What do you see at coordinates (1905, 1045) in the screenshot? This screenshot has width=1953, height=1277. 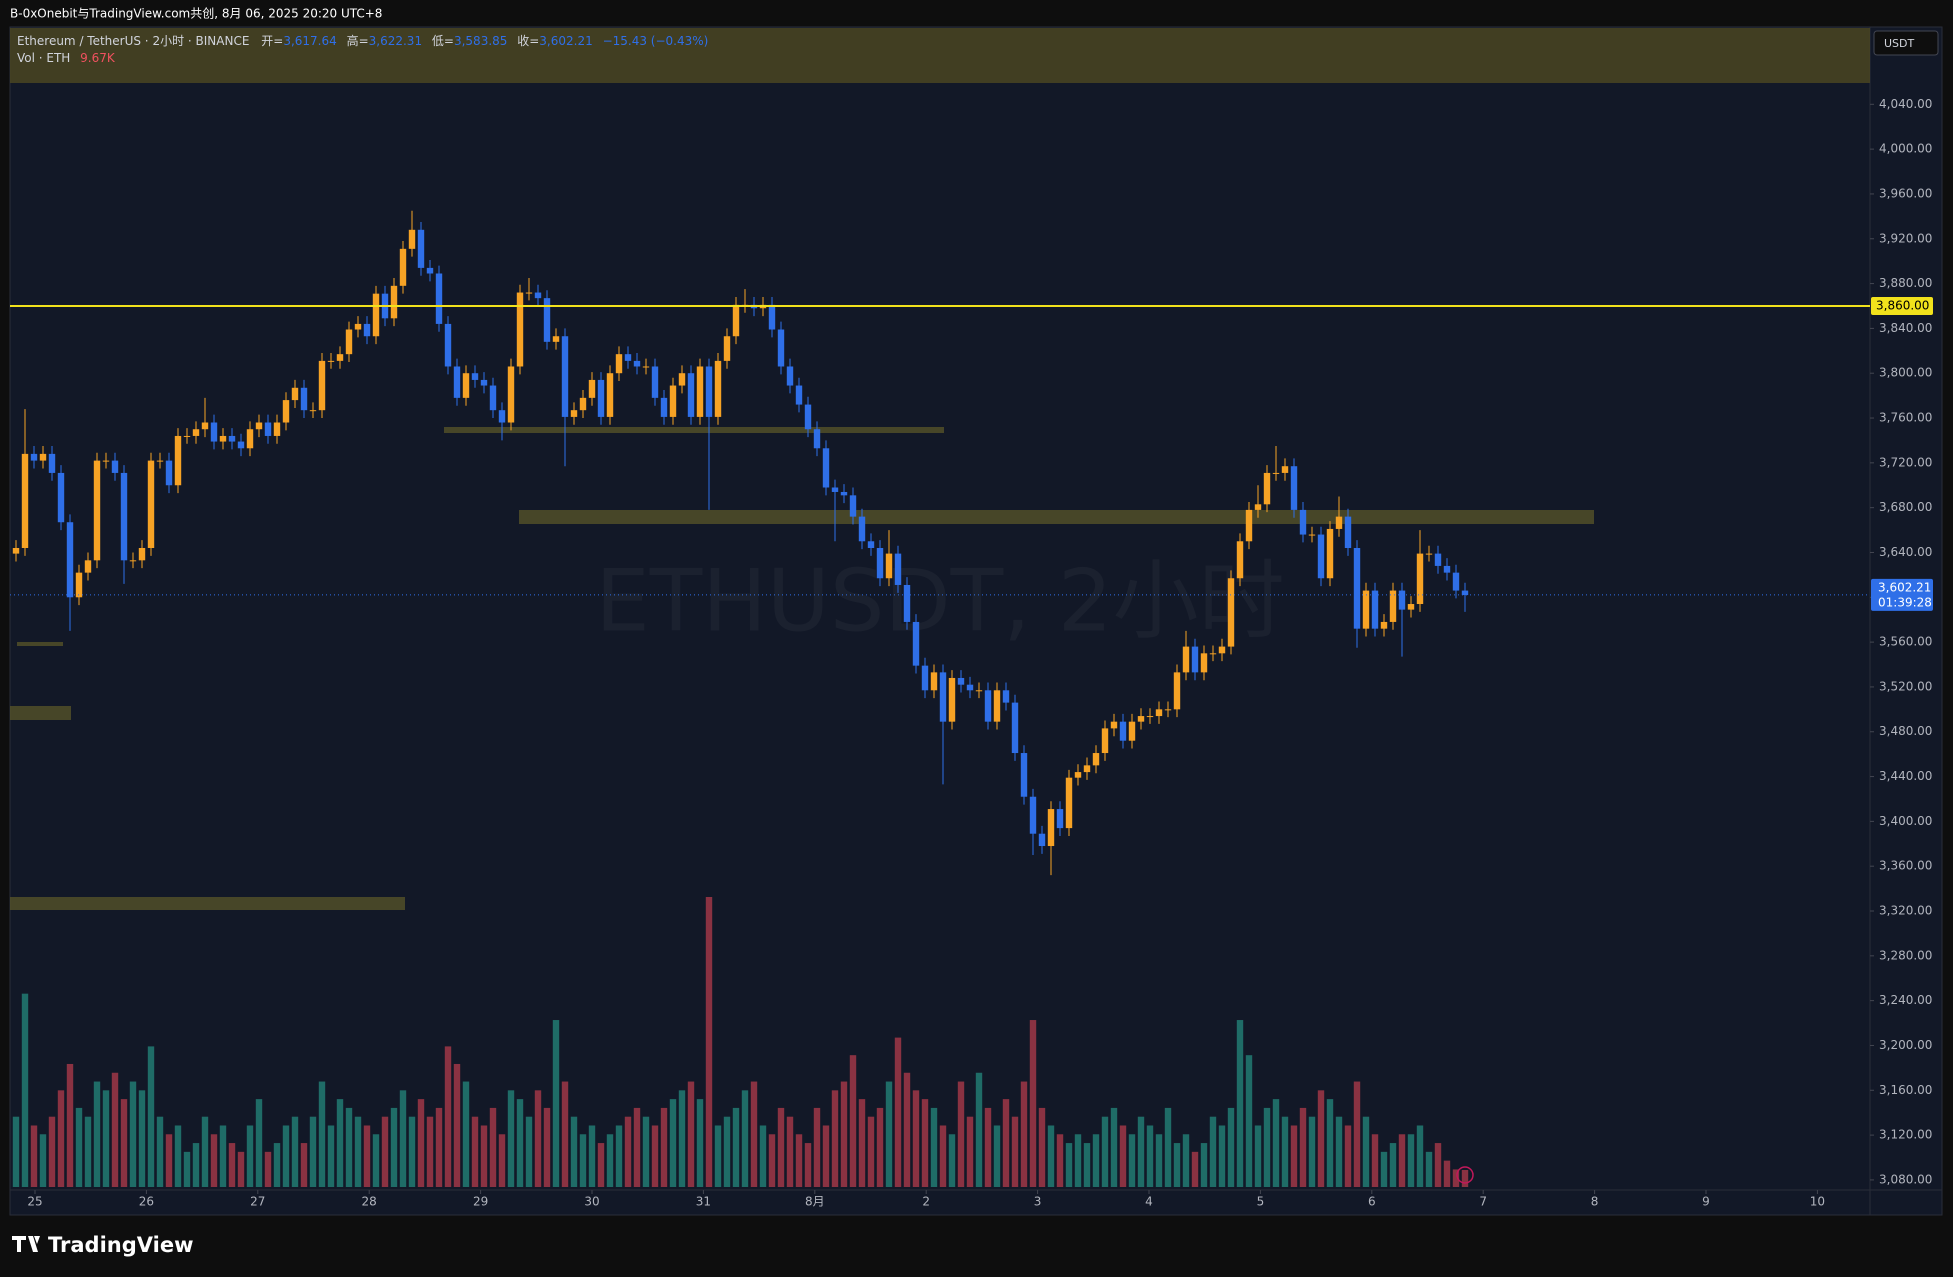 I see `y-tick-label: 3,200.00` at bounding box center [1905, 1045].